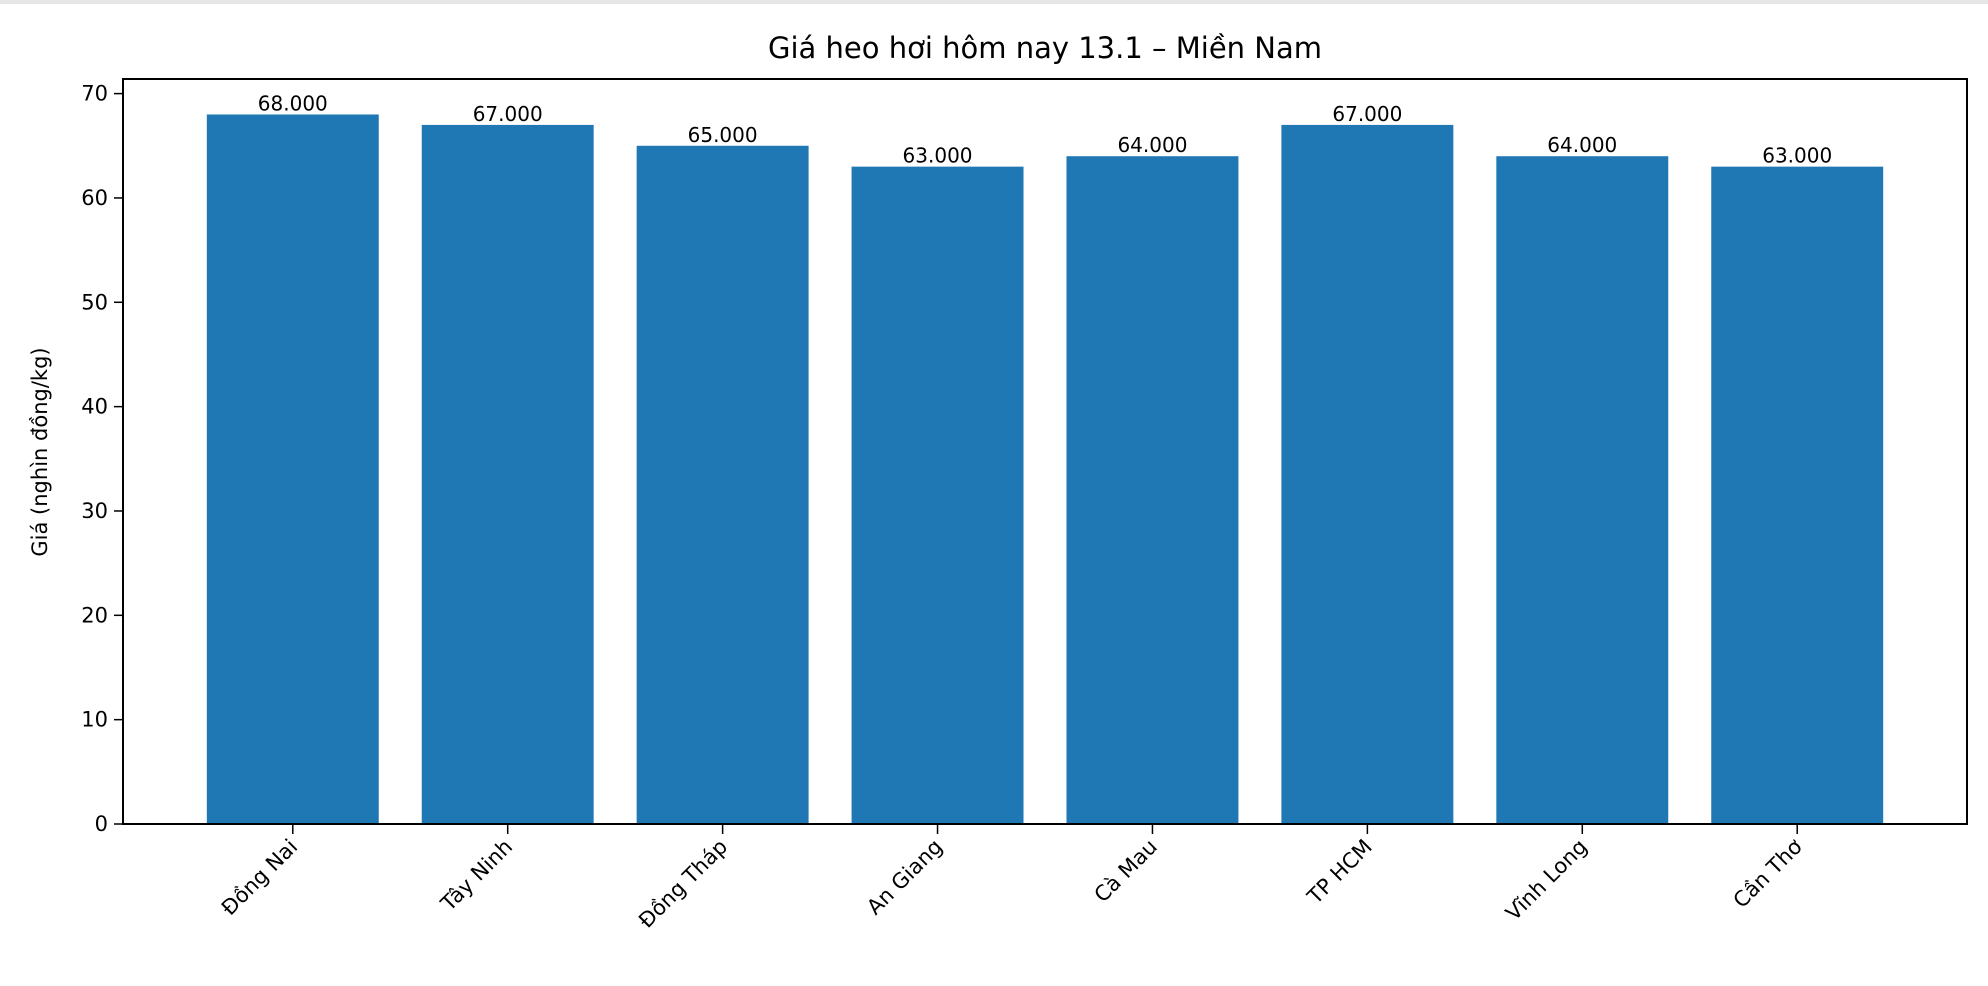 The width and height of the screenshot is (1988, 986). What do you see at coordinates (1126, 871) in the screenshot?
I see `x-tick-label: Cà Mau` at bounding box center [1126, 871].